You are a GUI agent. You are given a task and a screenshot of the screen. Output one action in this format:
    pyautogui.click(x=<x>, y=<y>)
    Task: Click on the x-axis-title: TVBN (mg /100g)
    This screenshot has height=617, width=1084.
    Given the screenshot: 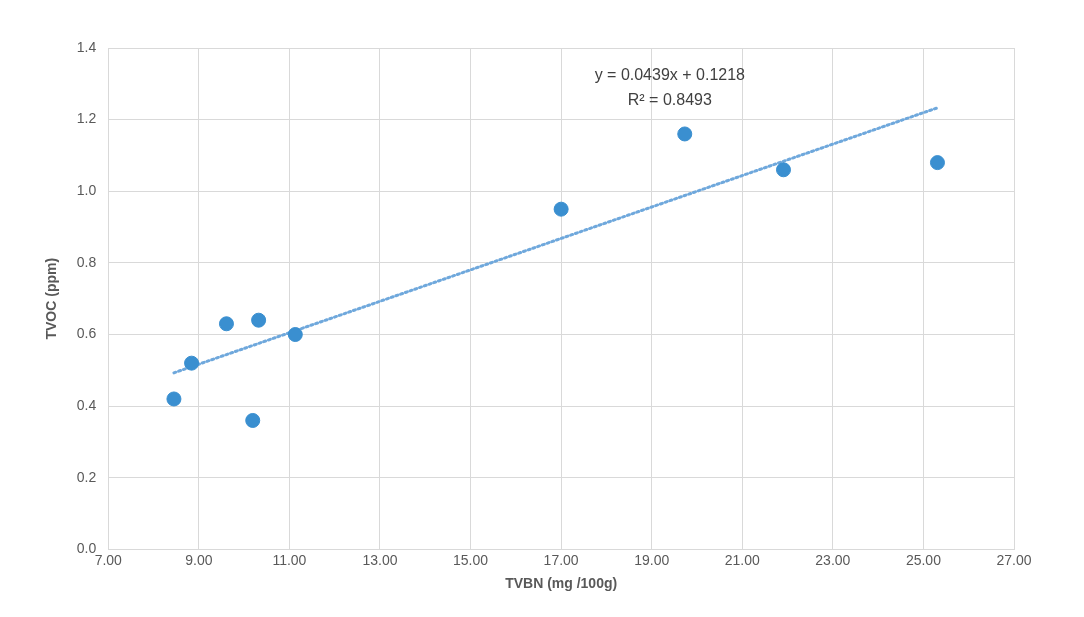 What is the action you would take?
    pyautogui.click(x=561, y=583)
    